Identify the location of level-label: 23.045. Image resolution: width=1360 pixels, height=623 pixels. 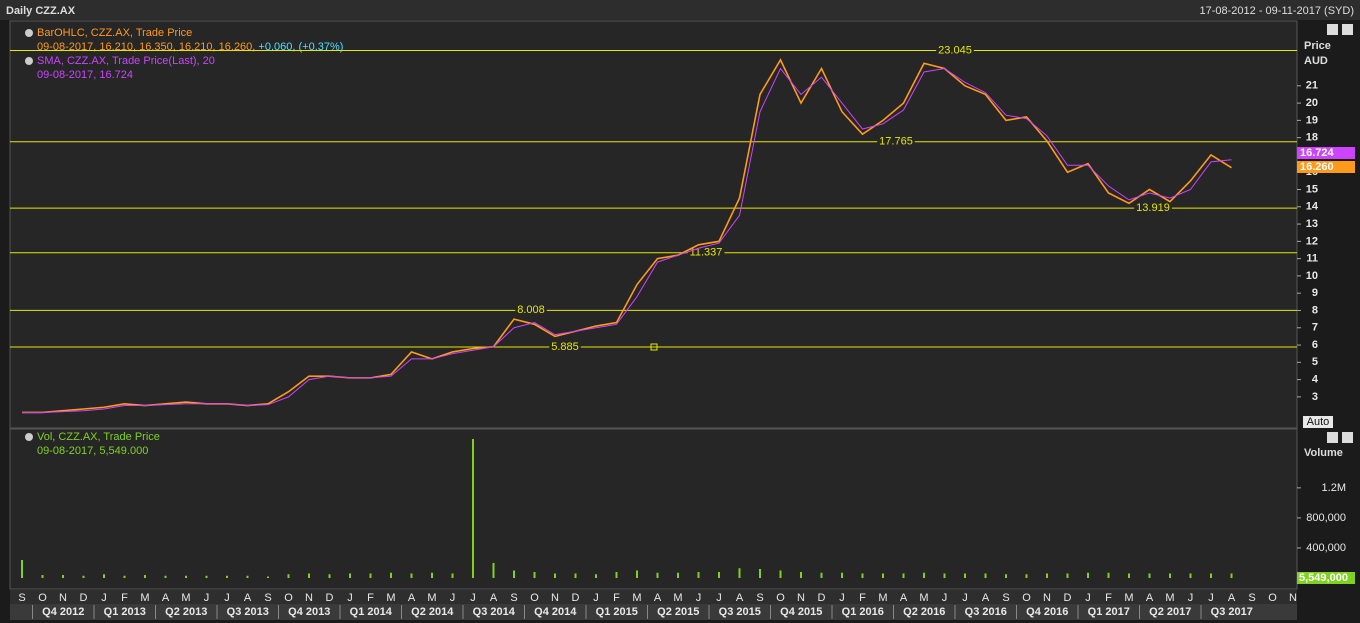
(955, 50).